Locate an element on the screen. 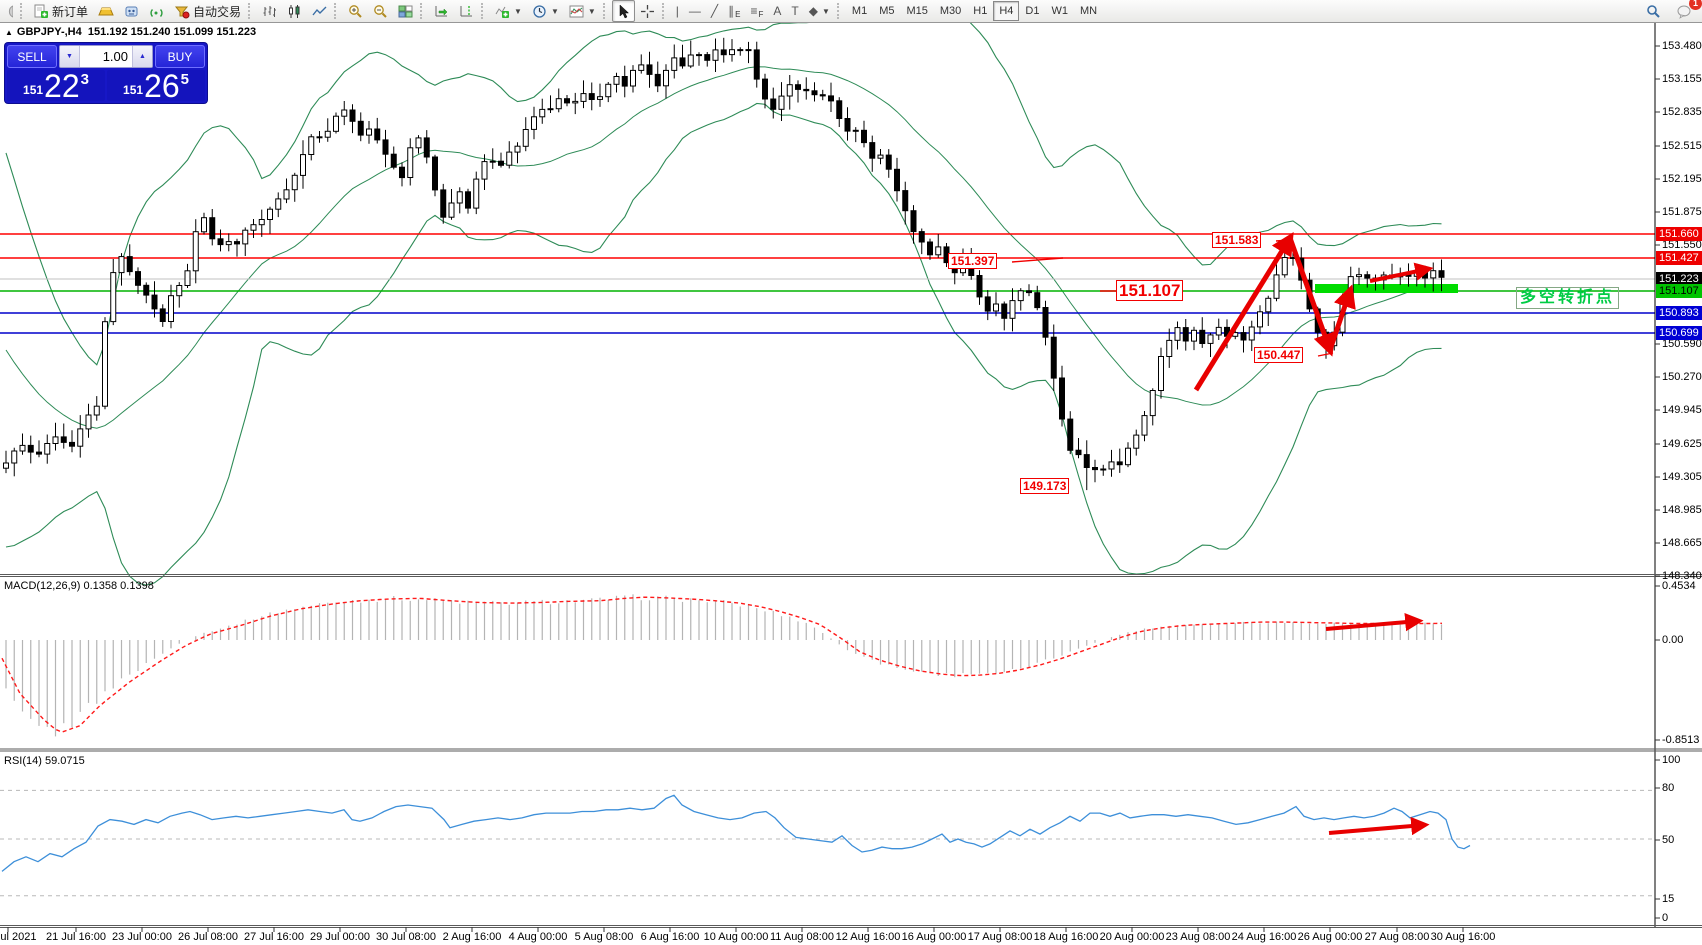  tf-d1: D1 is located at coordinates (1032, 11).